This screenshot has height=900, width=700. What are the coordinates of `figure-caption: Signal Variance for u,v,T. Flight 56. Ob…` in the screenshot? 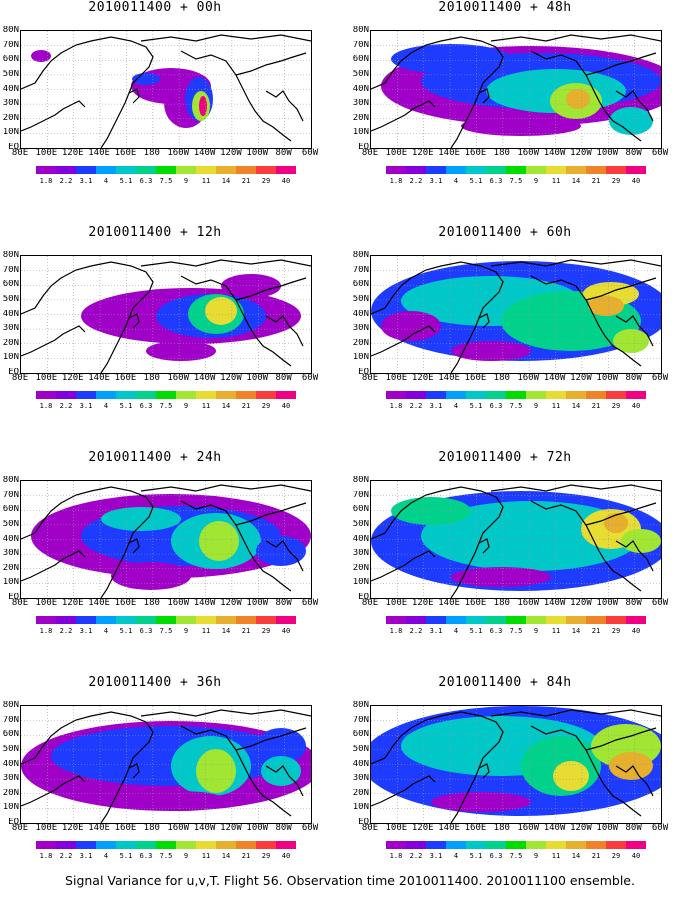 It's located at (350, 880).